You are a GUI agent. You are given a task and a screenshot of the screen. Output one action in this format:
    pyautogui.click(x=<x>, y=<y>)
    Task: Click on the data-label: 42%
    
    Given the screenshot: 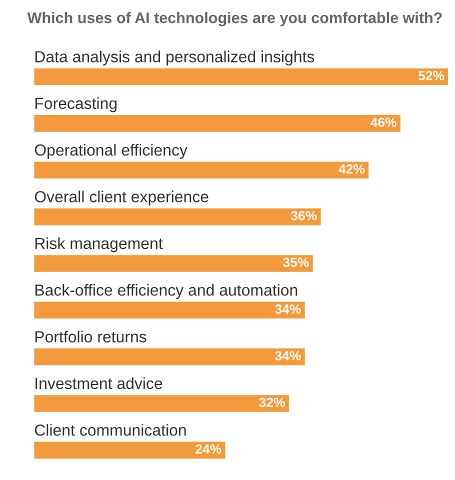 What is the action you would take?
    pyautogui.click(x=351, y=169)
    